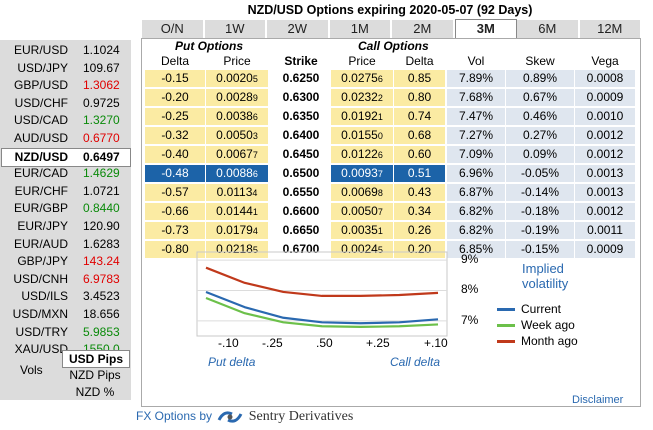  What do you see at coordinates (65, 261) in the screenshot?
I see `pair-row-gbp-jpy: GBP/JPY 143.24` at bounding box center [65, 261].